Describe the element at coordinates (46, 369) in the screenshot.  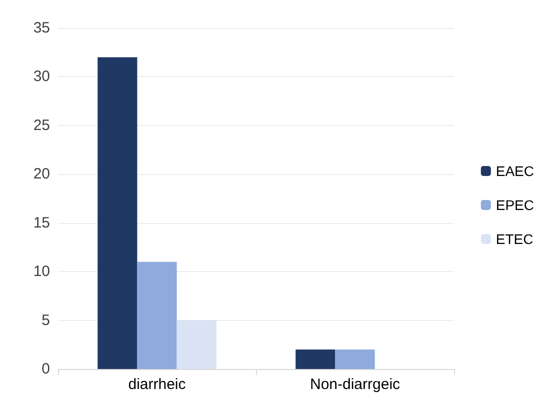
I see `y-tick-label: 0` at that location.